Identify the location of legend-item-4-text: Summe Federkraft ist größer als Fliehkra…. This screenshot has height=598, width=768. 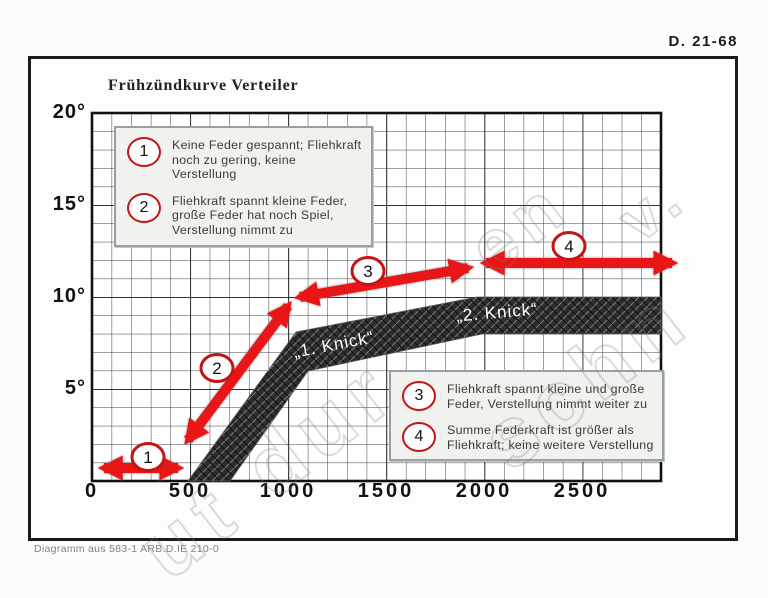
(550, 437).